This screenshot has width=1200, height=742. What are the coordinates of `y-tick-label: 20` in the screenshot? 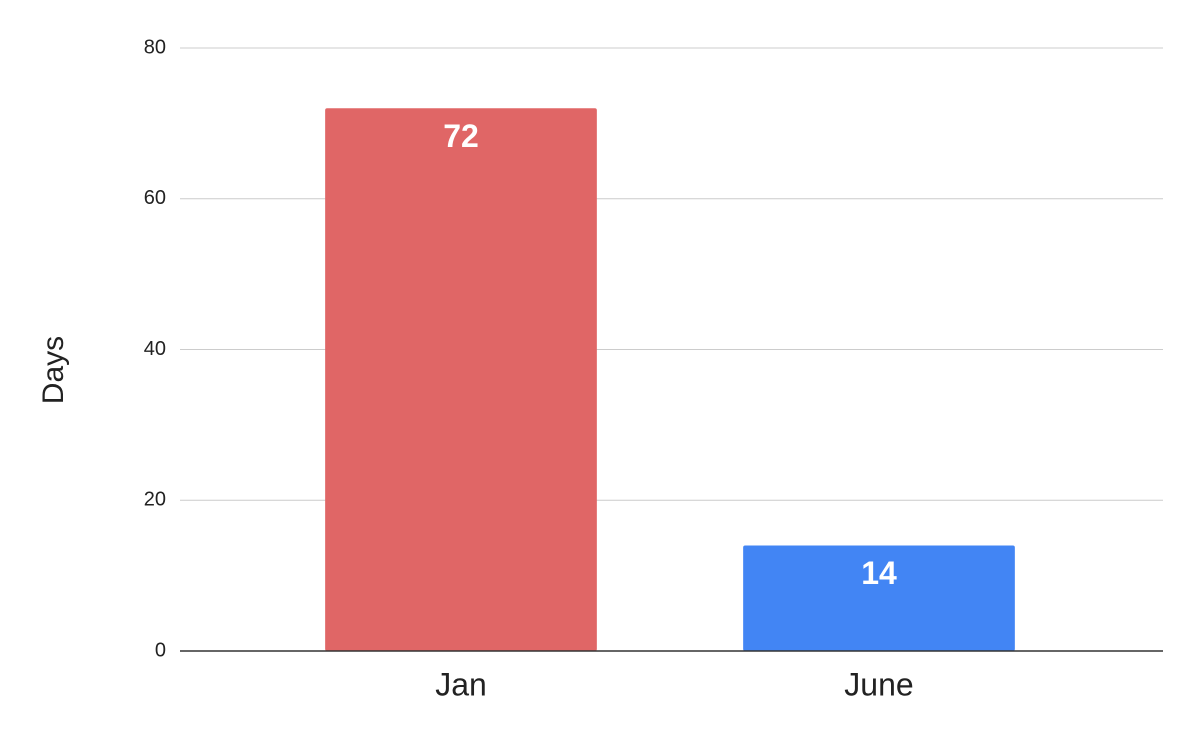 It's located at (155, 500).